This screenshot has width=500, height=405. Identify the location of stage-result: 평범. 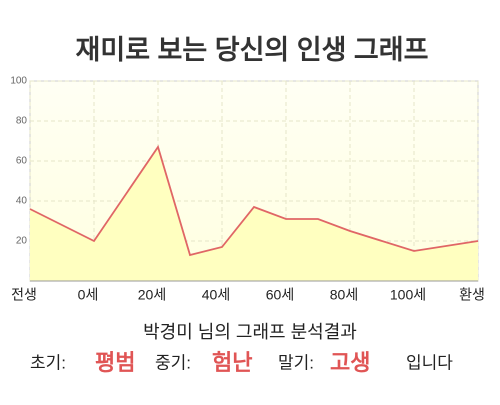
(115, 362).